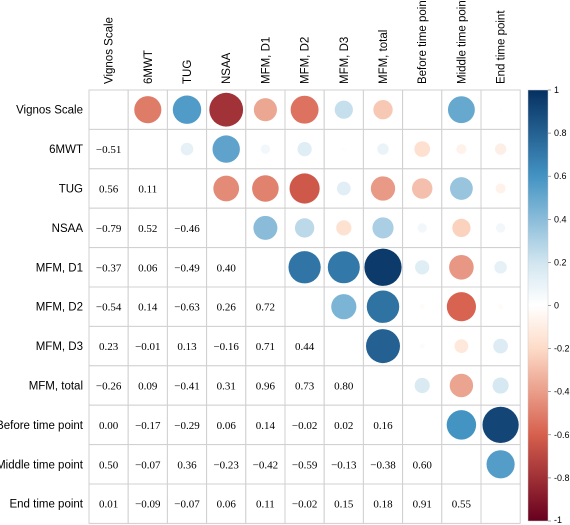  Describe the element at coordinates (42, 465) in the screenshot. I see `row-label-middle-time-point: Middle time point` at that location.